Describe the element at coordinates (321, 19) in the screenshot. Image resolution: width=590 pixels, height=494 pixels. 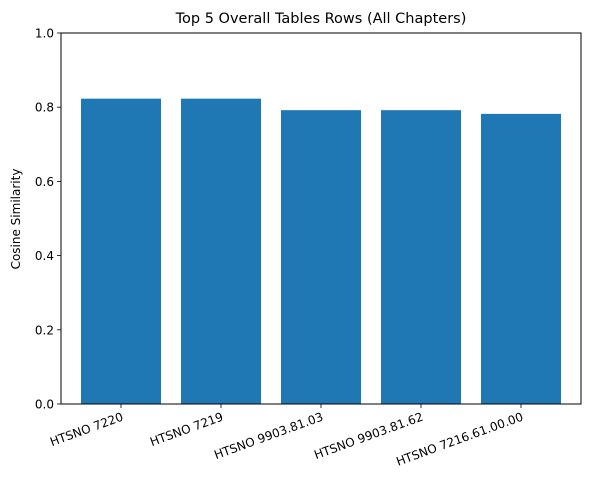
I see `chart-title: Top 5 Overall Tables Rows (All Chapters)` at that location.